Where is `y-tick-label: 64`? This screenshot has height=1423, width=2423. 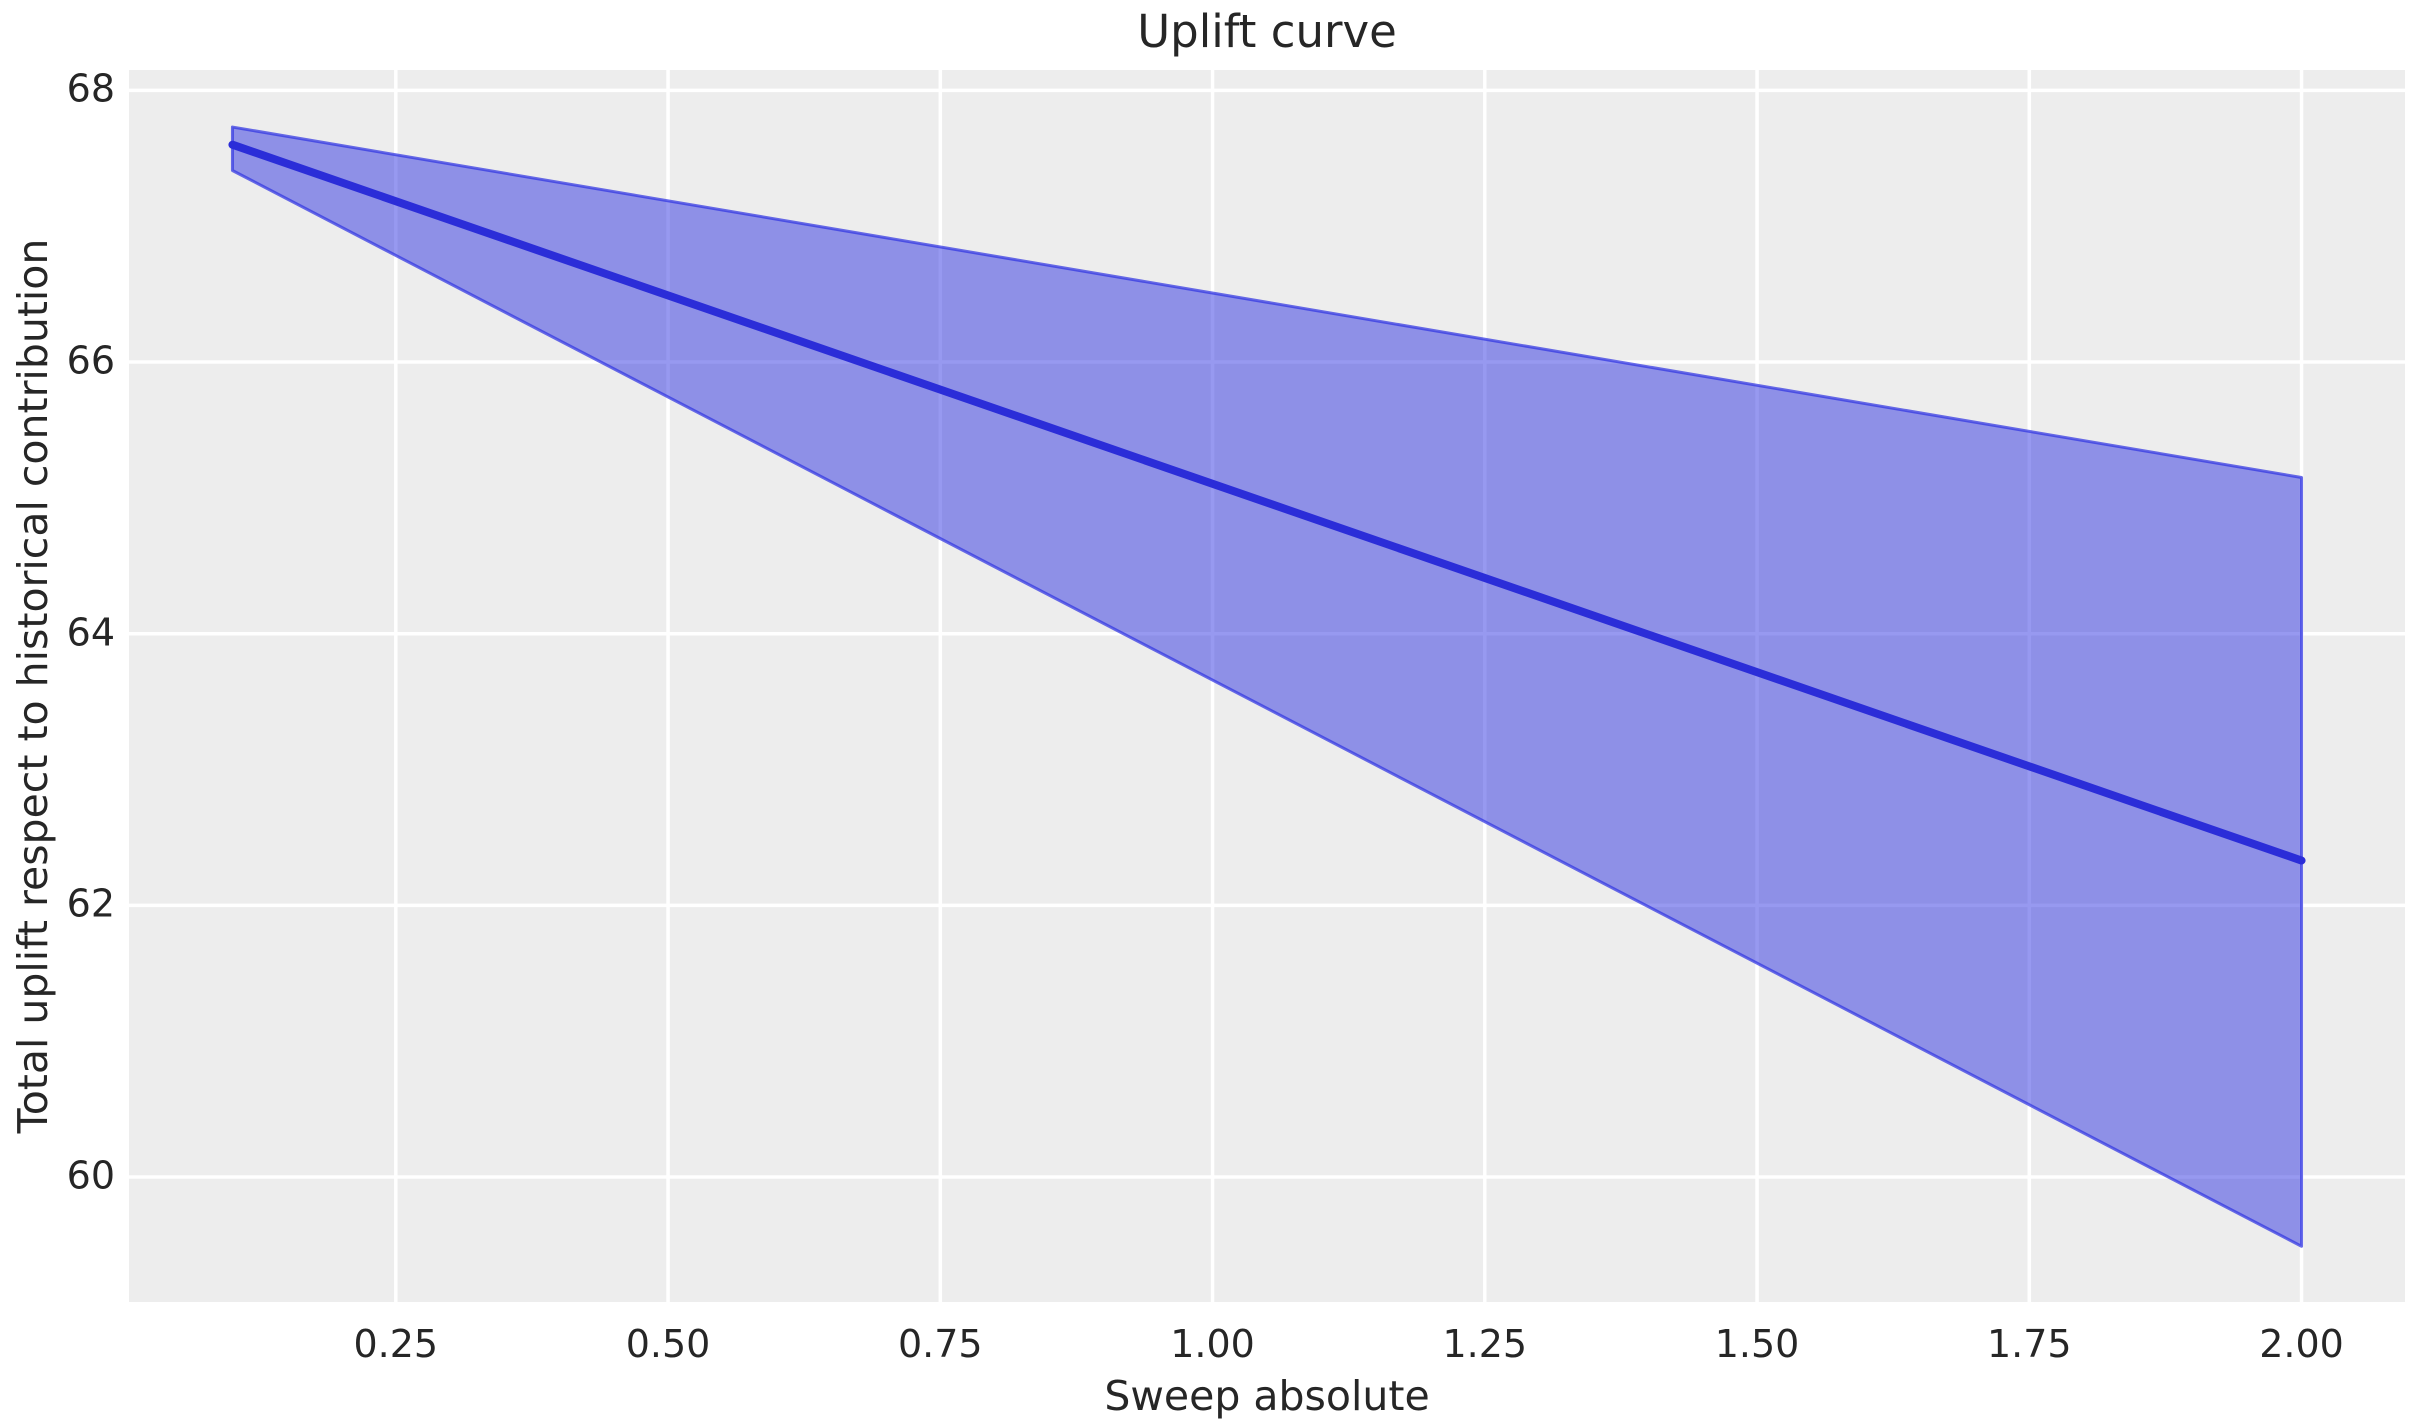 y-tick-label: 64 is located at coordinates (90, 632).